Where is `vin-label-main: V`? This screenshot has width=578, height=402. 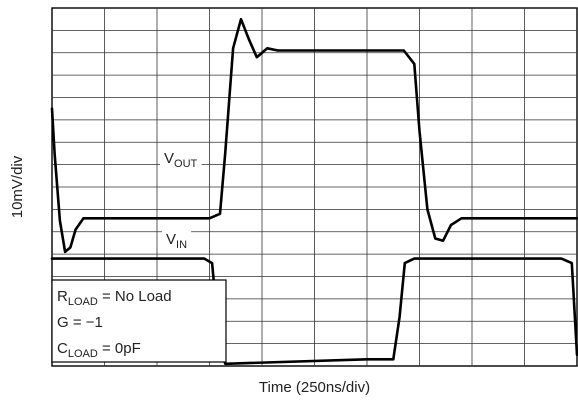 vin-label-main: V is located at coordinates (171, 239).